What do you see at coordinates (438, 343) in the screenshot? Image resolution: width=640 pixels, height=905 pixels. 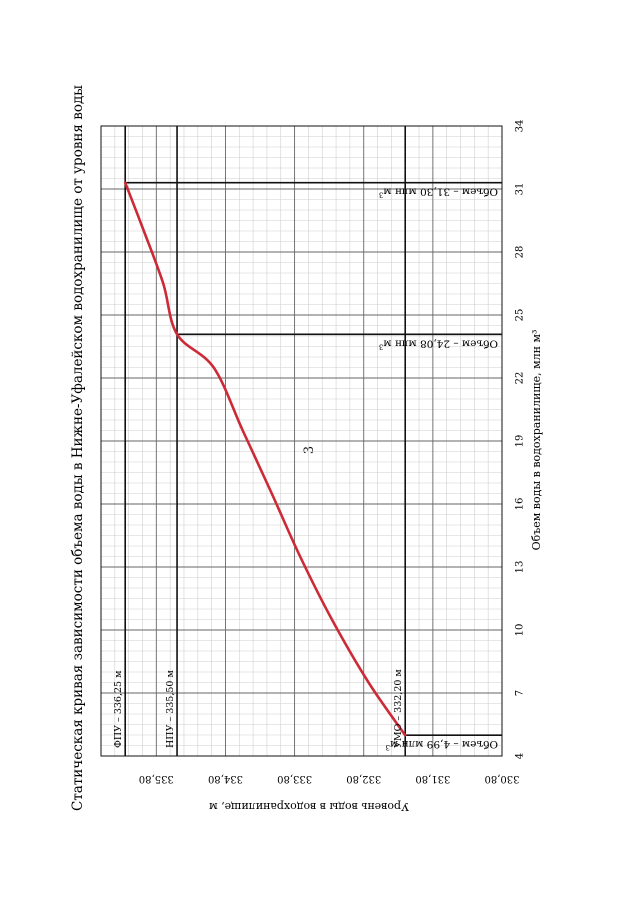 I see `reference-volume-label: Объем – 24,08 млн м3` at bounding box center [438, 343].